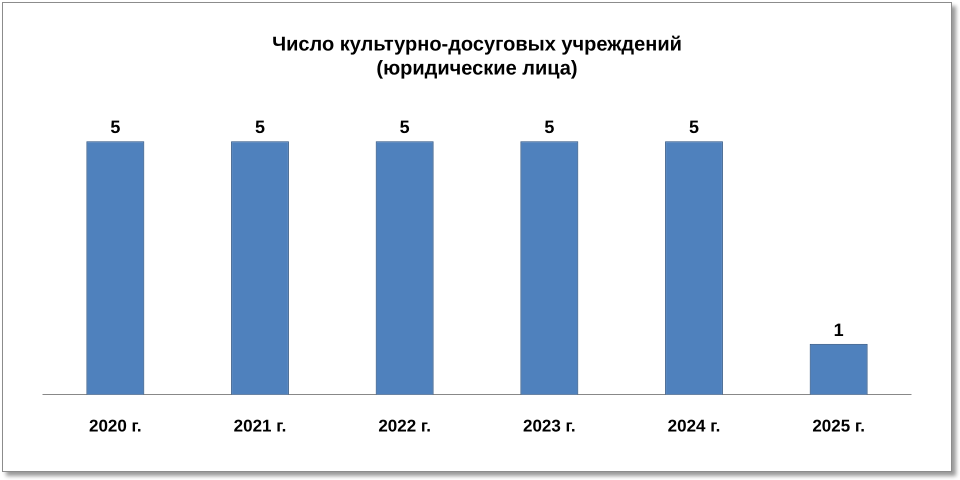  What do you see at coordinates (404, 426) in the screenshot?
I see `x-tick-label: 2022 г.` at bounding box center [404, 426].